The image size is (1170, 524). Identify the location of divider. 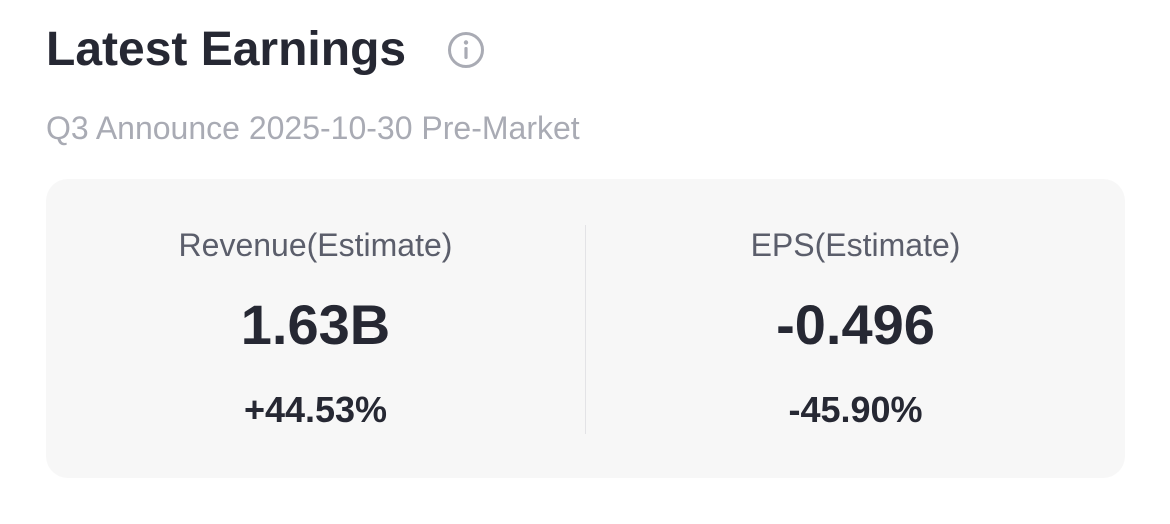
(585, 329).